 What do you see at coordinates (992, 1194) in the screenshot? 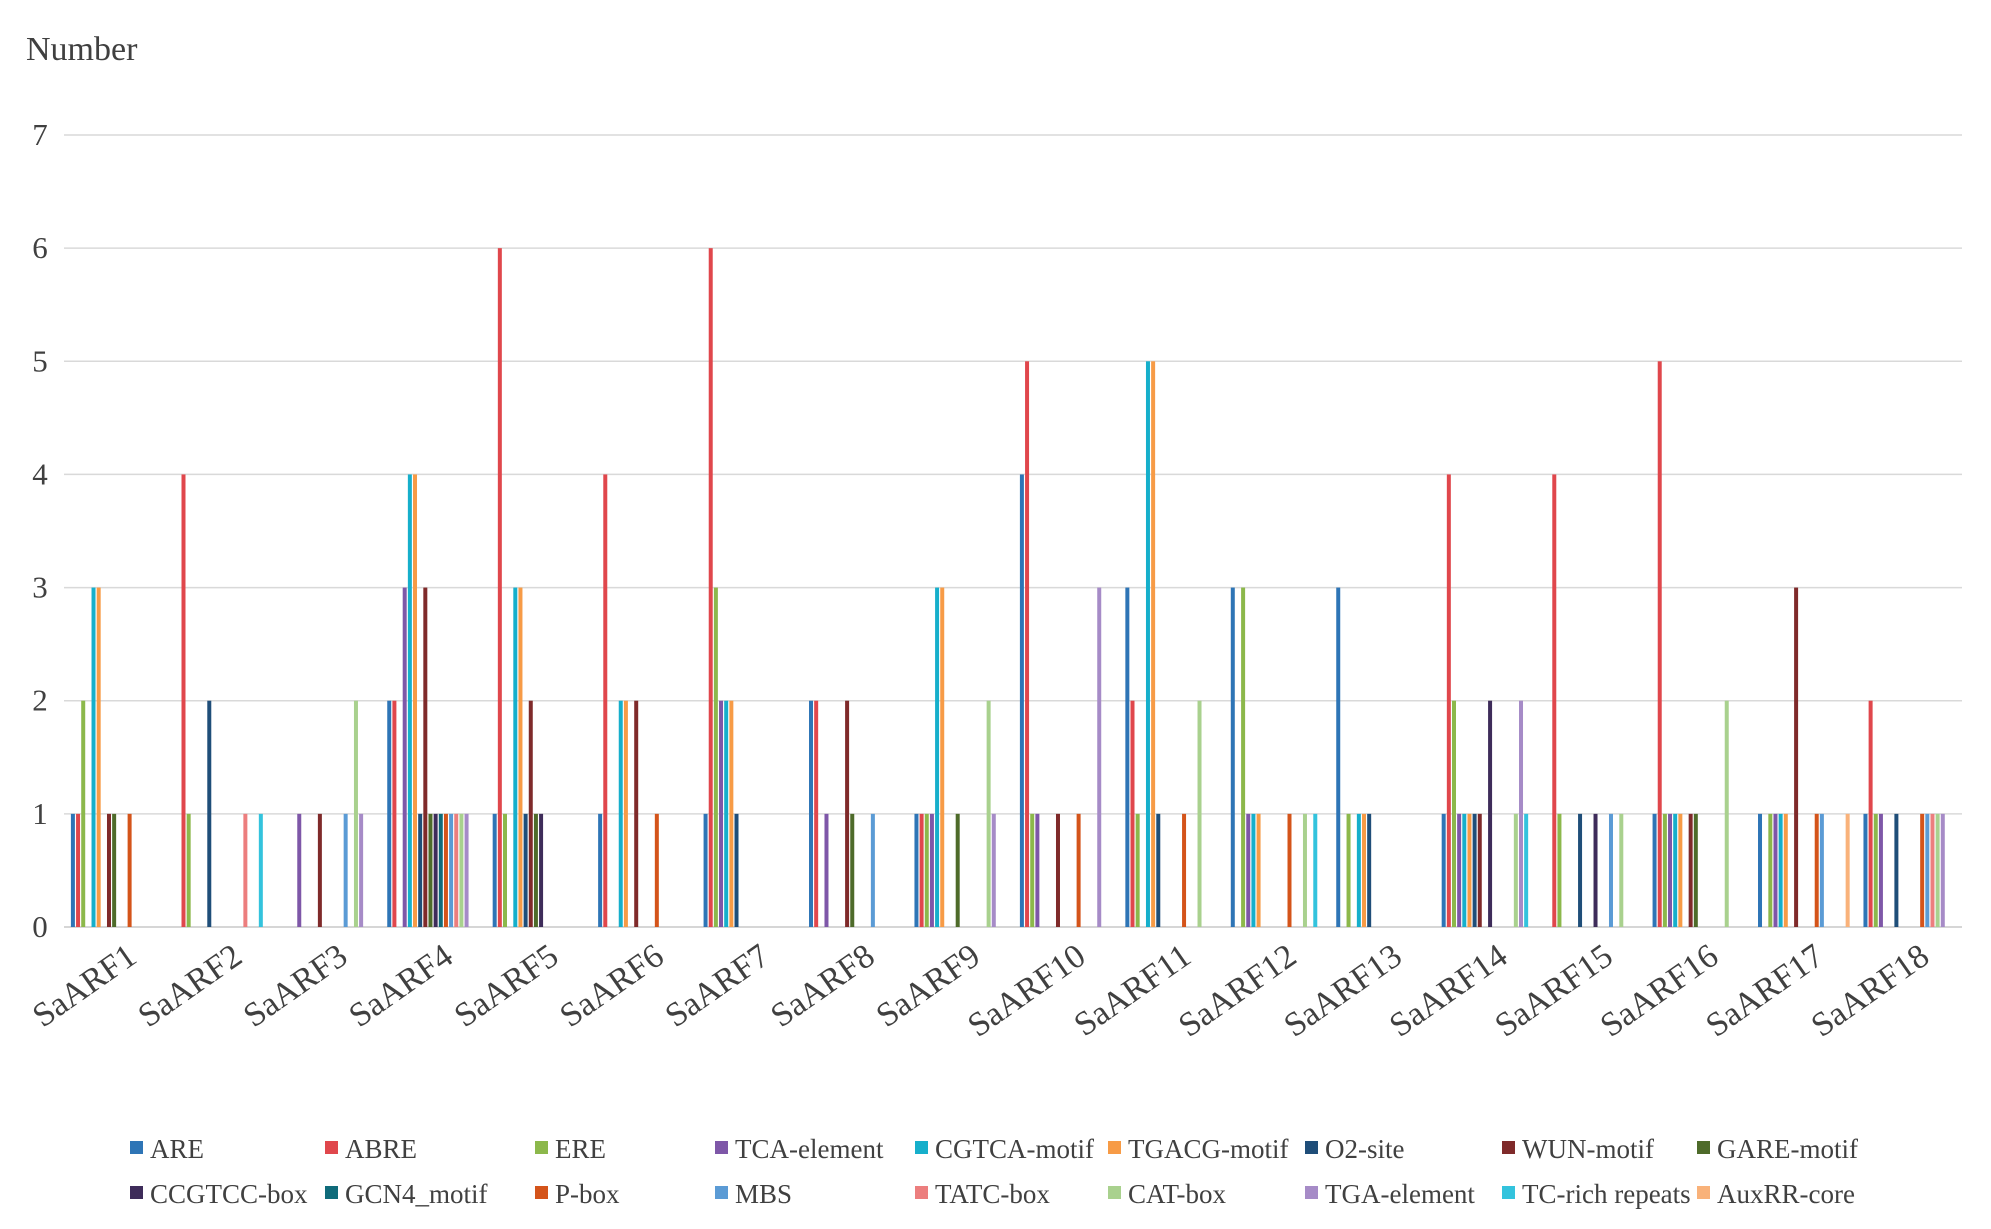
I see `legend-label: TATC-box` at bounding box center [992, 1194].